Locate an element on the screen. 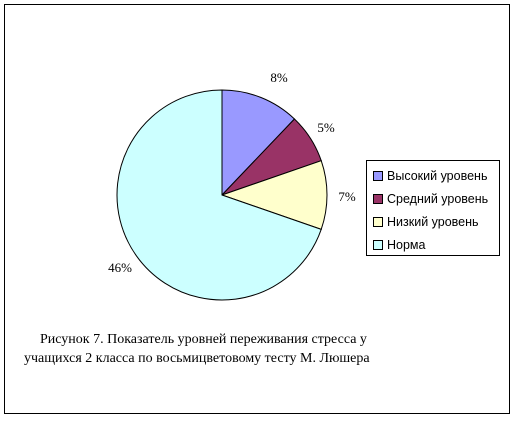  legend-swatch-norm is located at coordinates (378, 244).